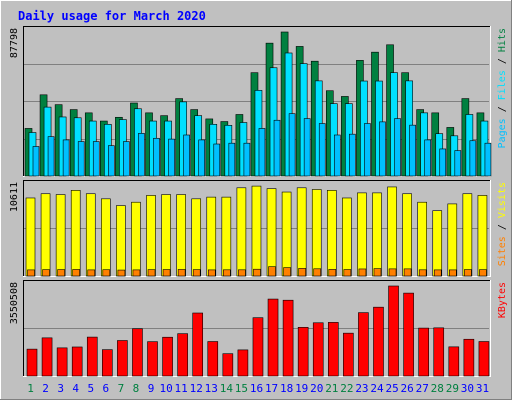 The image size is (512, 400). Describe the element at coordinates (211, 388) in the screenshot. I see `x-tick-label-day-13: 13` at that location.